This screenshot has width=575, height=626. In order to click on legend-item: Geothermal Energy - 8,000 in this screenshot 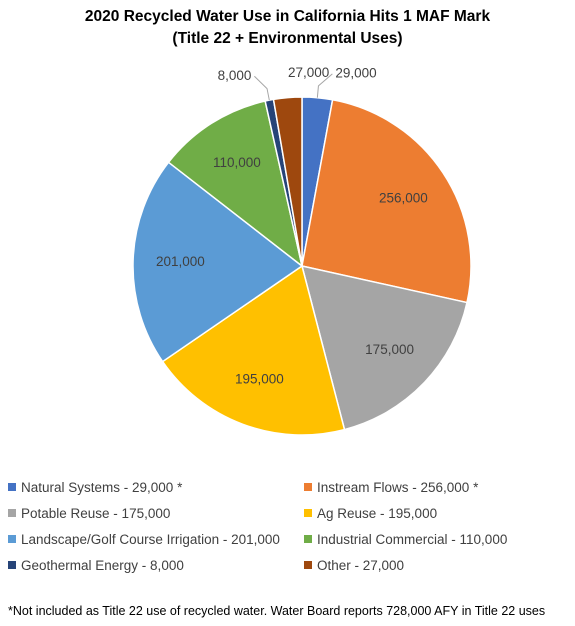, I will do `click(96, 565)`.